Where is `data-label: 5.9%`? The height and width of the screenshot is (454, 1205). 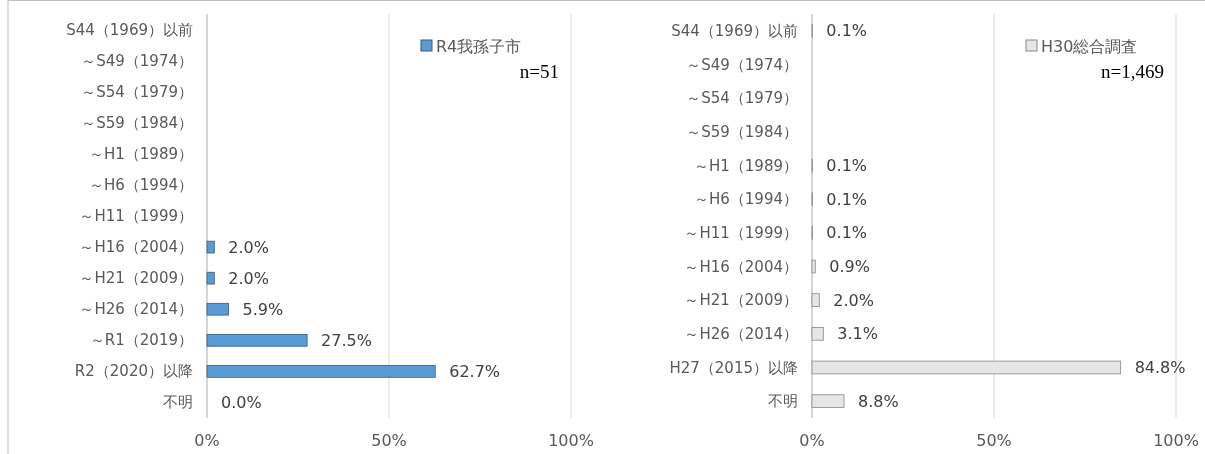
data-label: 5.9% is located at coordinates (263, 309).